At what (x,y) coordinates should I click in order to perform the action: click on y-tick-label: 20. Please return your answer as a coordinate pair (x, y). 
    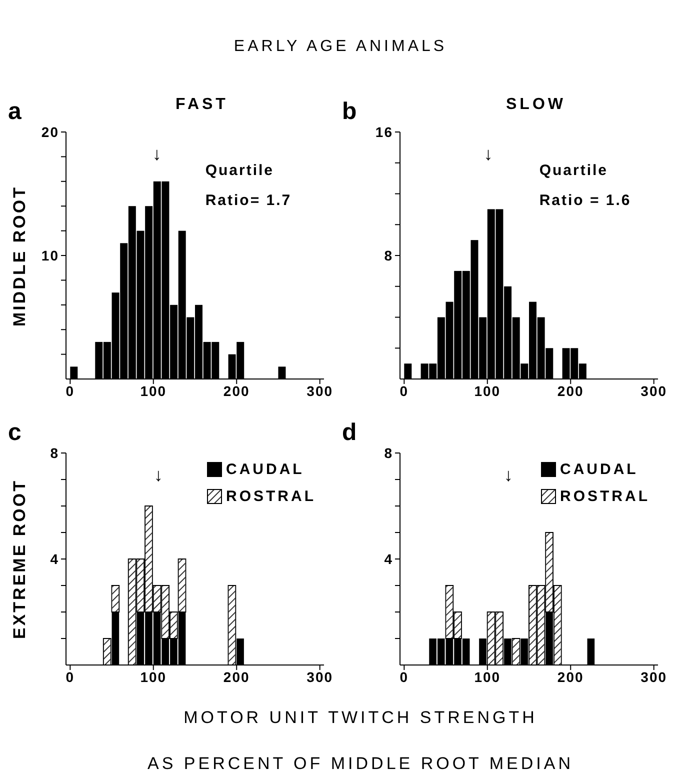
    Looking at the image, I should click on (50, 132).